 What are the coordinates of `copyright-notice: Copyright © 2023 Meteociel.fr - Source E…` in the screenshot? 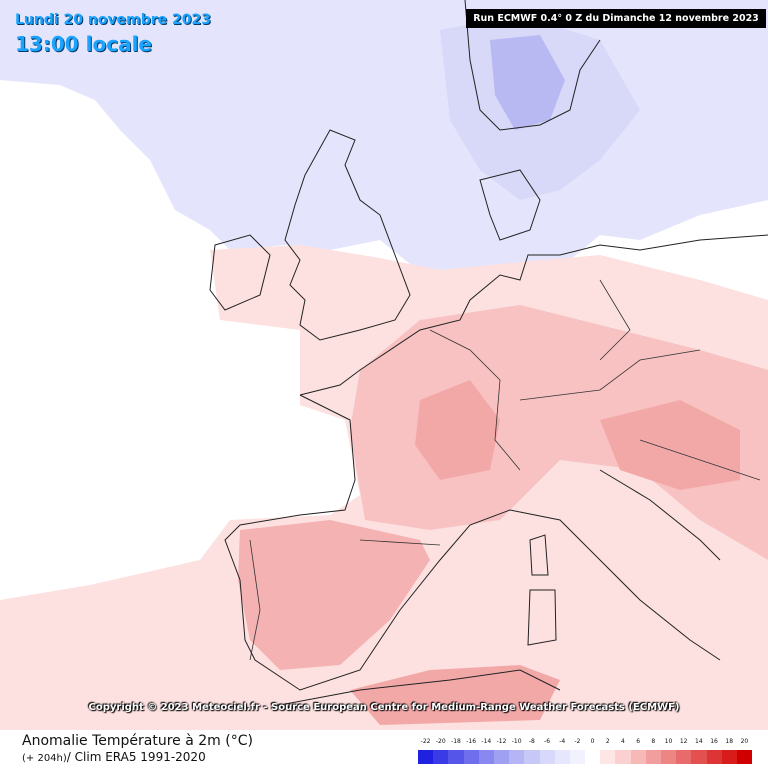 It's located at (384, 707).